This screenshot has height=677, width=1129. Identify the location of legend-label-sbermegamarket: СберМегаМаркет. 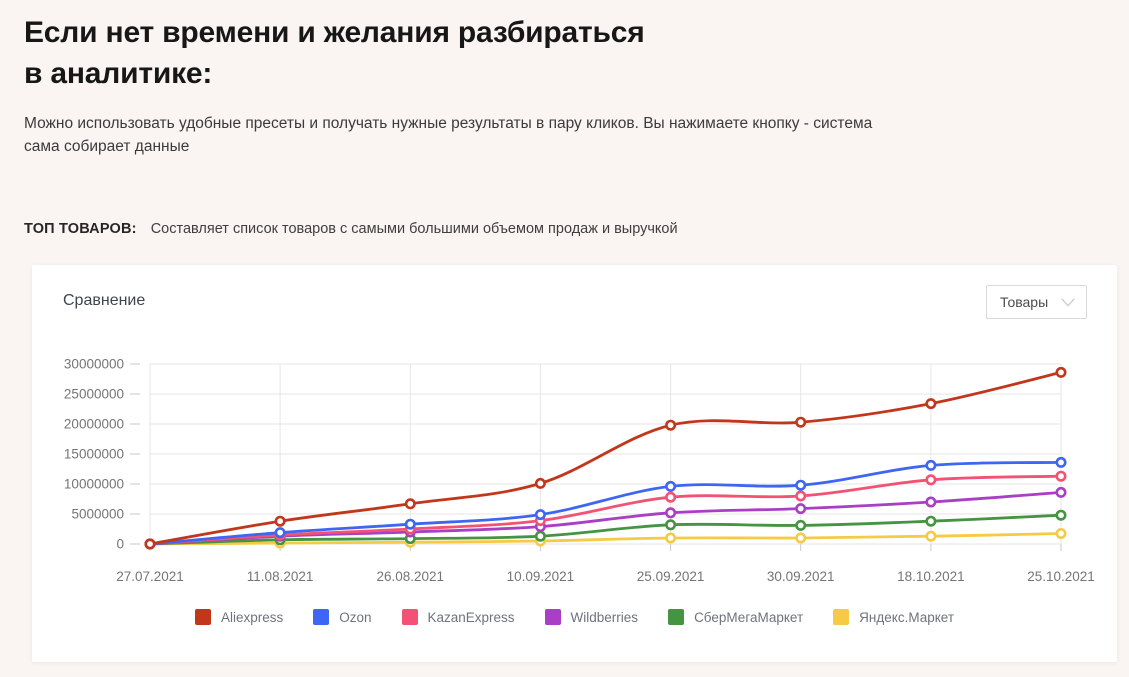
(749, 617).